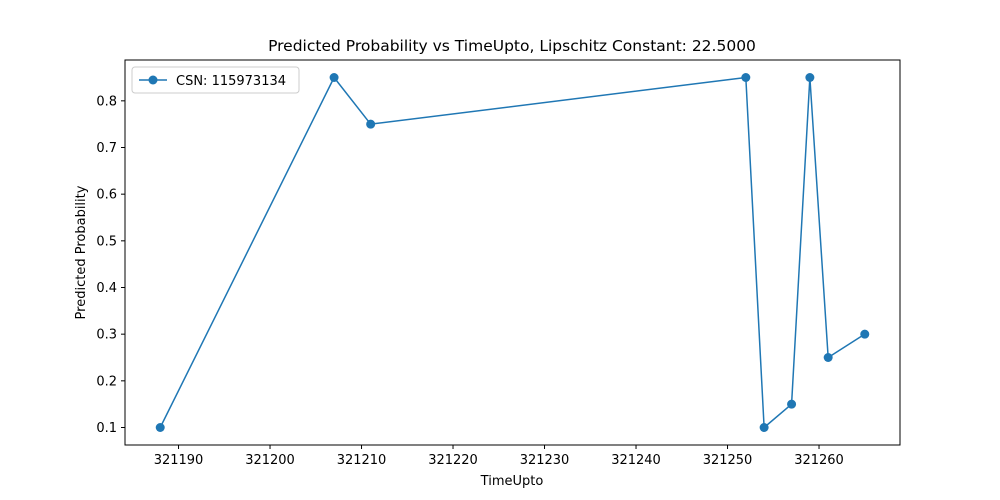 The height and width of the screenshot is (500, 1000). I want to click on y-tick-label: 0.3, so click(106, 335).